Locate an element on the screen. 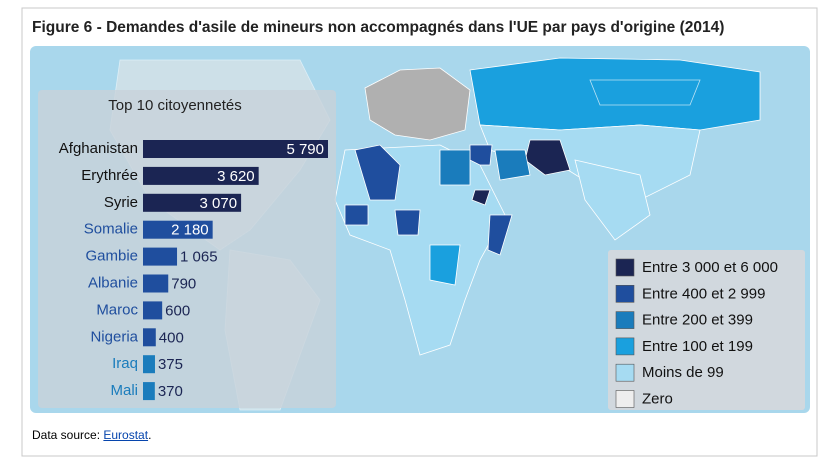 The height and width of the screenshot is (467, 825). value-label: 3 620 is located at coordinates (236, 176).